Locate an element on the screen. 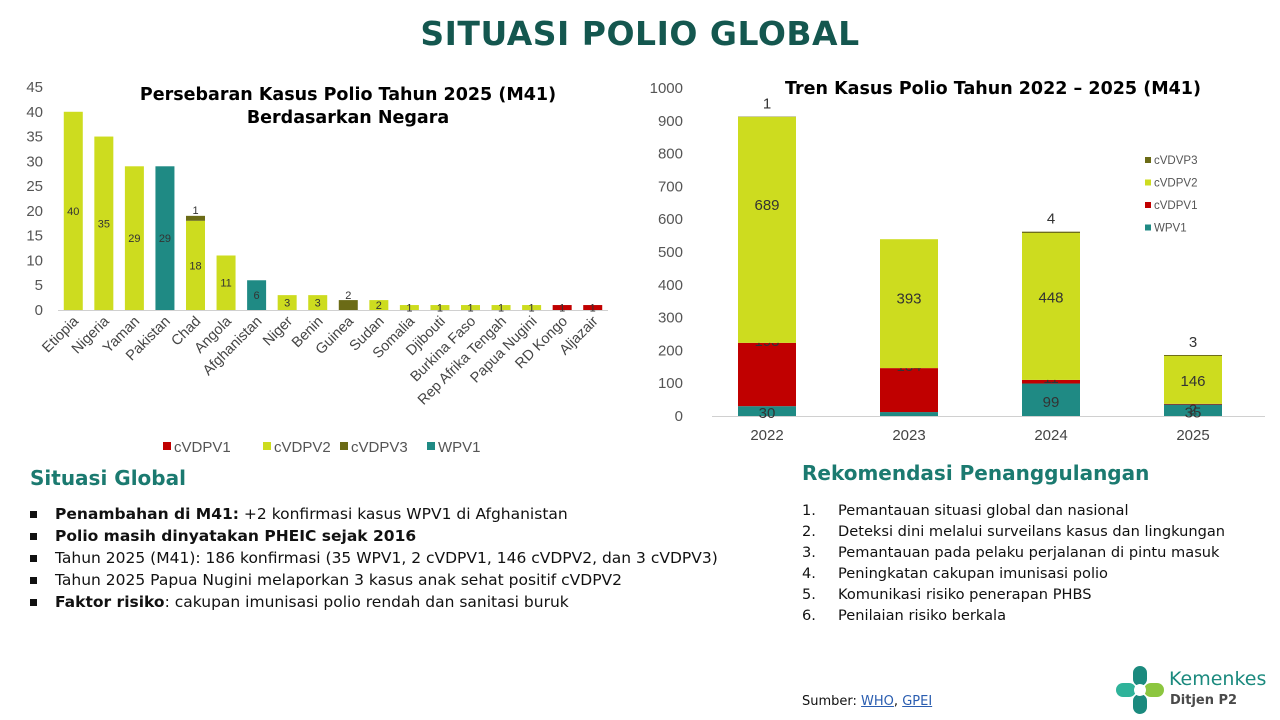  y-tick-label: 25 is located at coordinates (34, 186).